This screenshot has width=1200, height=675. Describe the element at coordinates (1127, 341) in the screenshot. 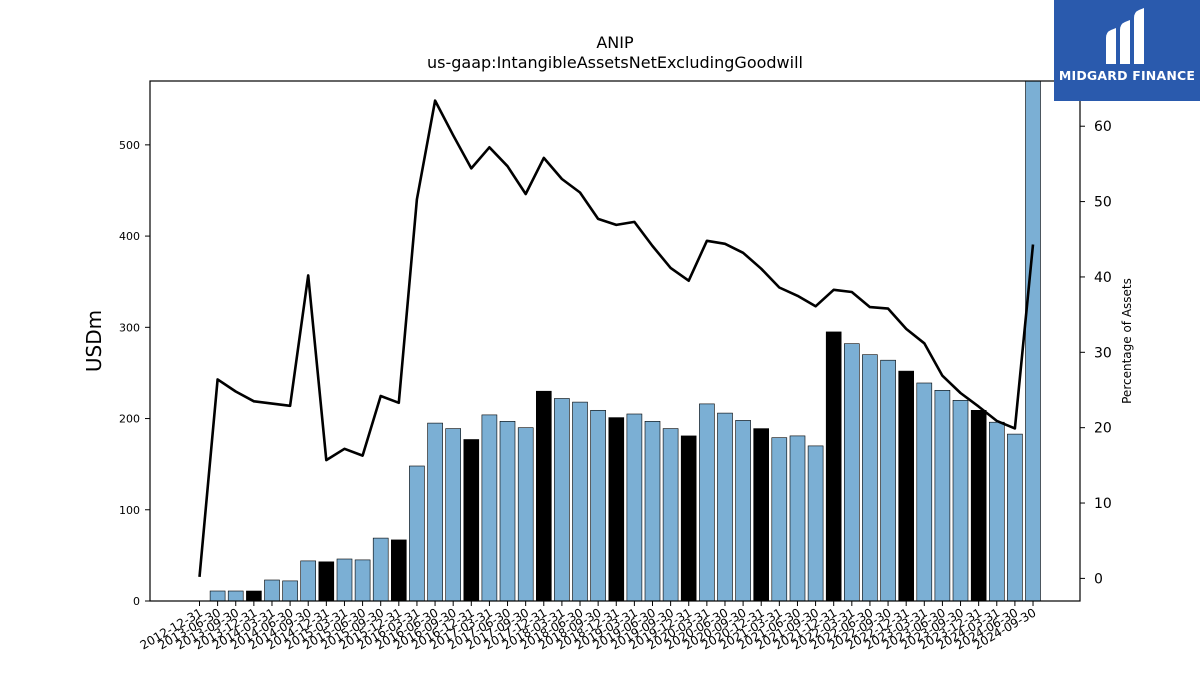

I see `y2-axis-label: Percentage of Assets` at that location.